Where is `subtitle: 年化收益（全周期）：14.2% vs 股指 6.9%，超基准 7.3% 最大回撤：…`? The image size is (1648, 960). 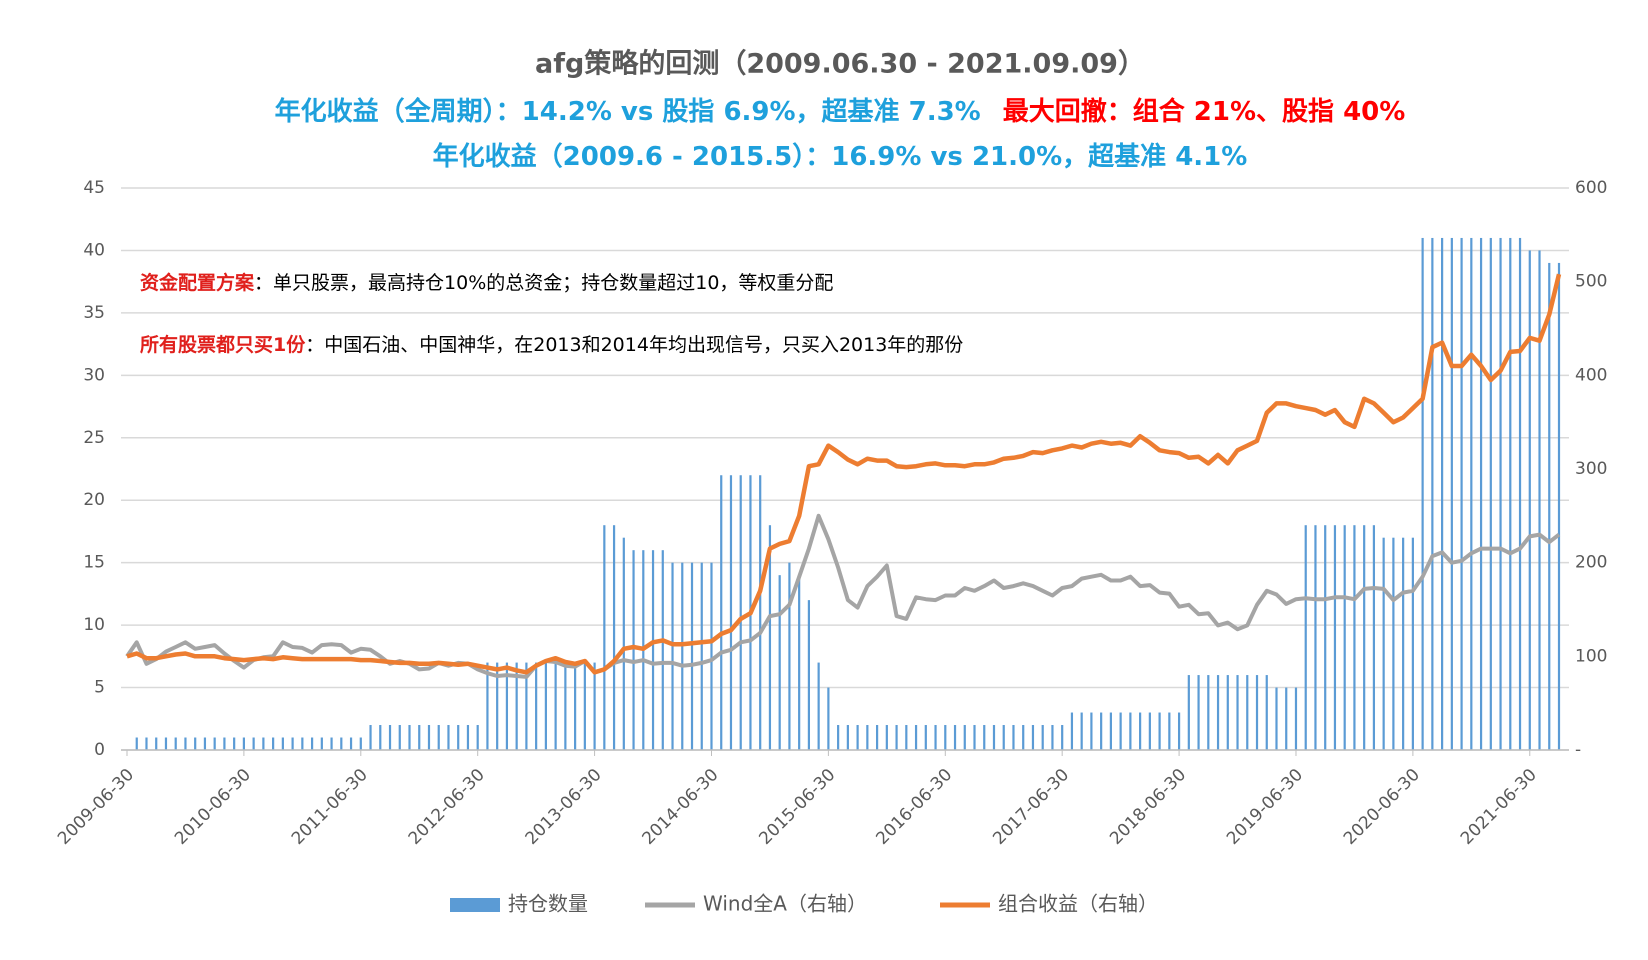
subtitle: 年化收益（全周期）：14.2% vs 股指 6.9%，超基准 7.3% 最大回撤：… is located at coordinates (840, 111).